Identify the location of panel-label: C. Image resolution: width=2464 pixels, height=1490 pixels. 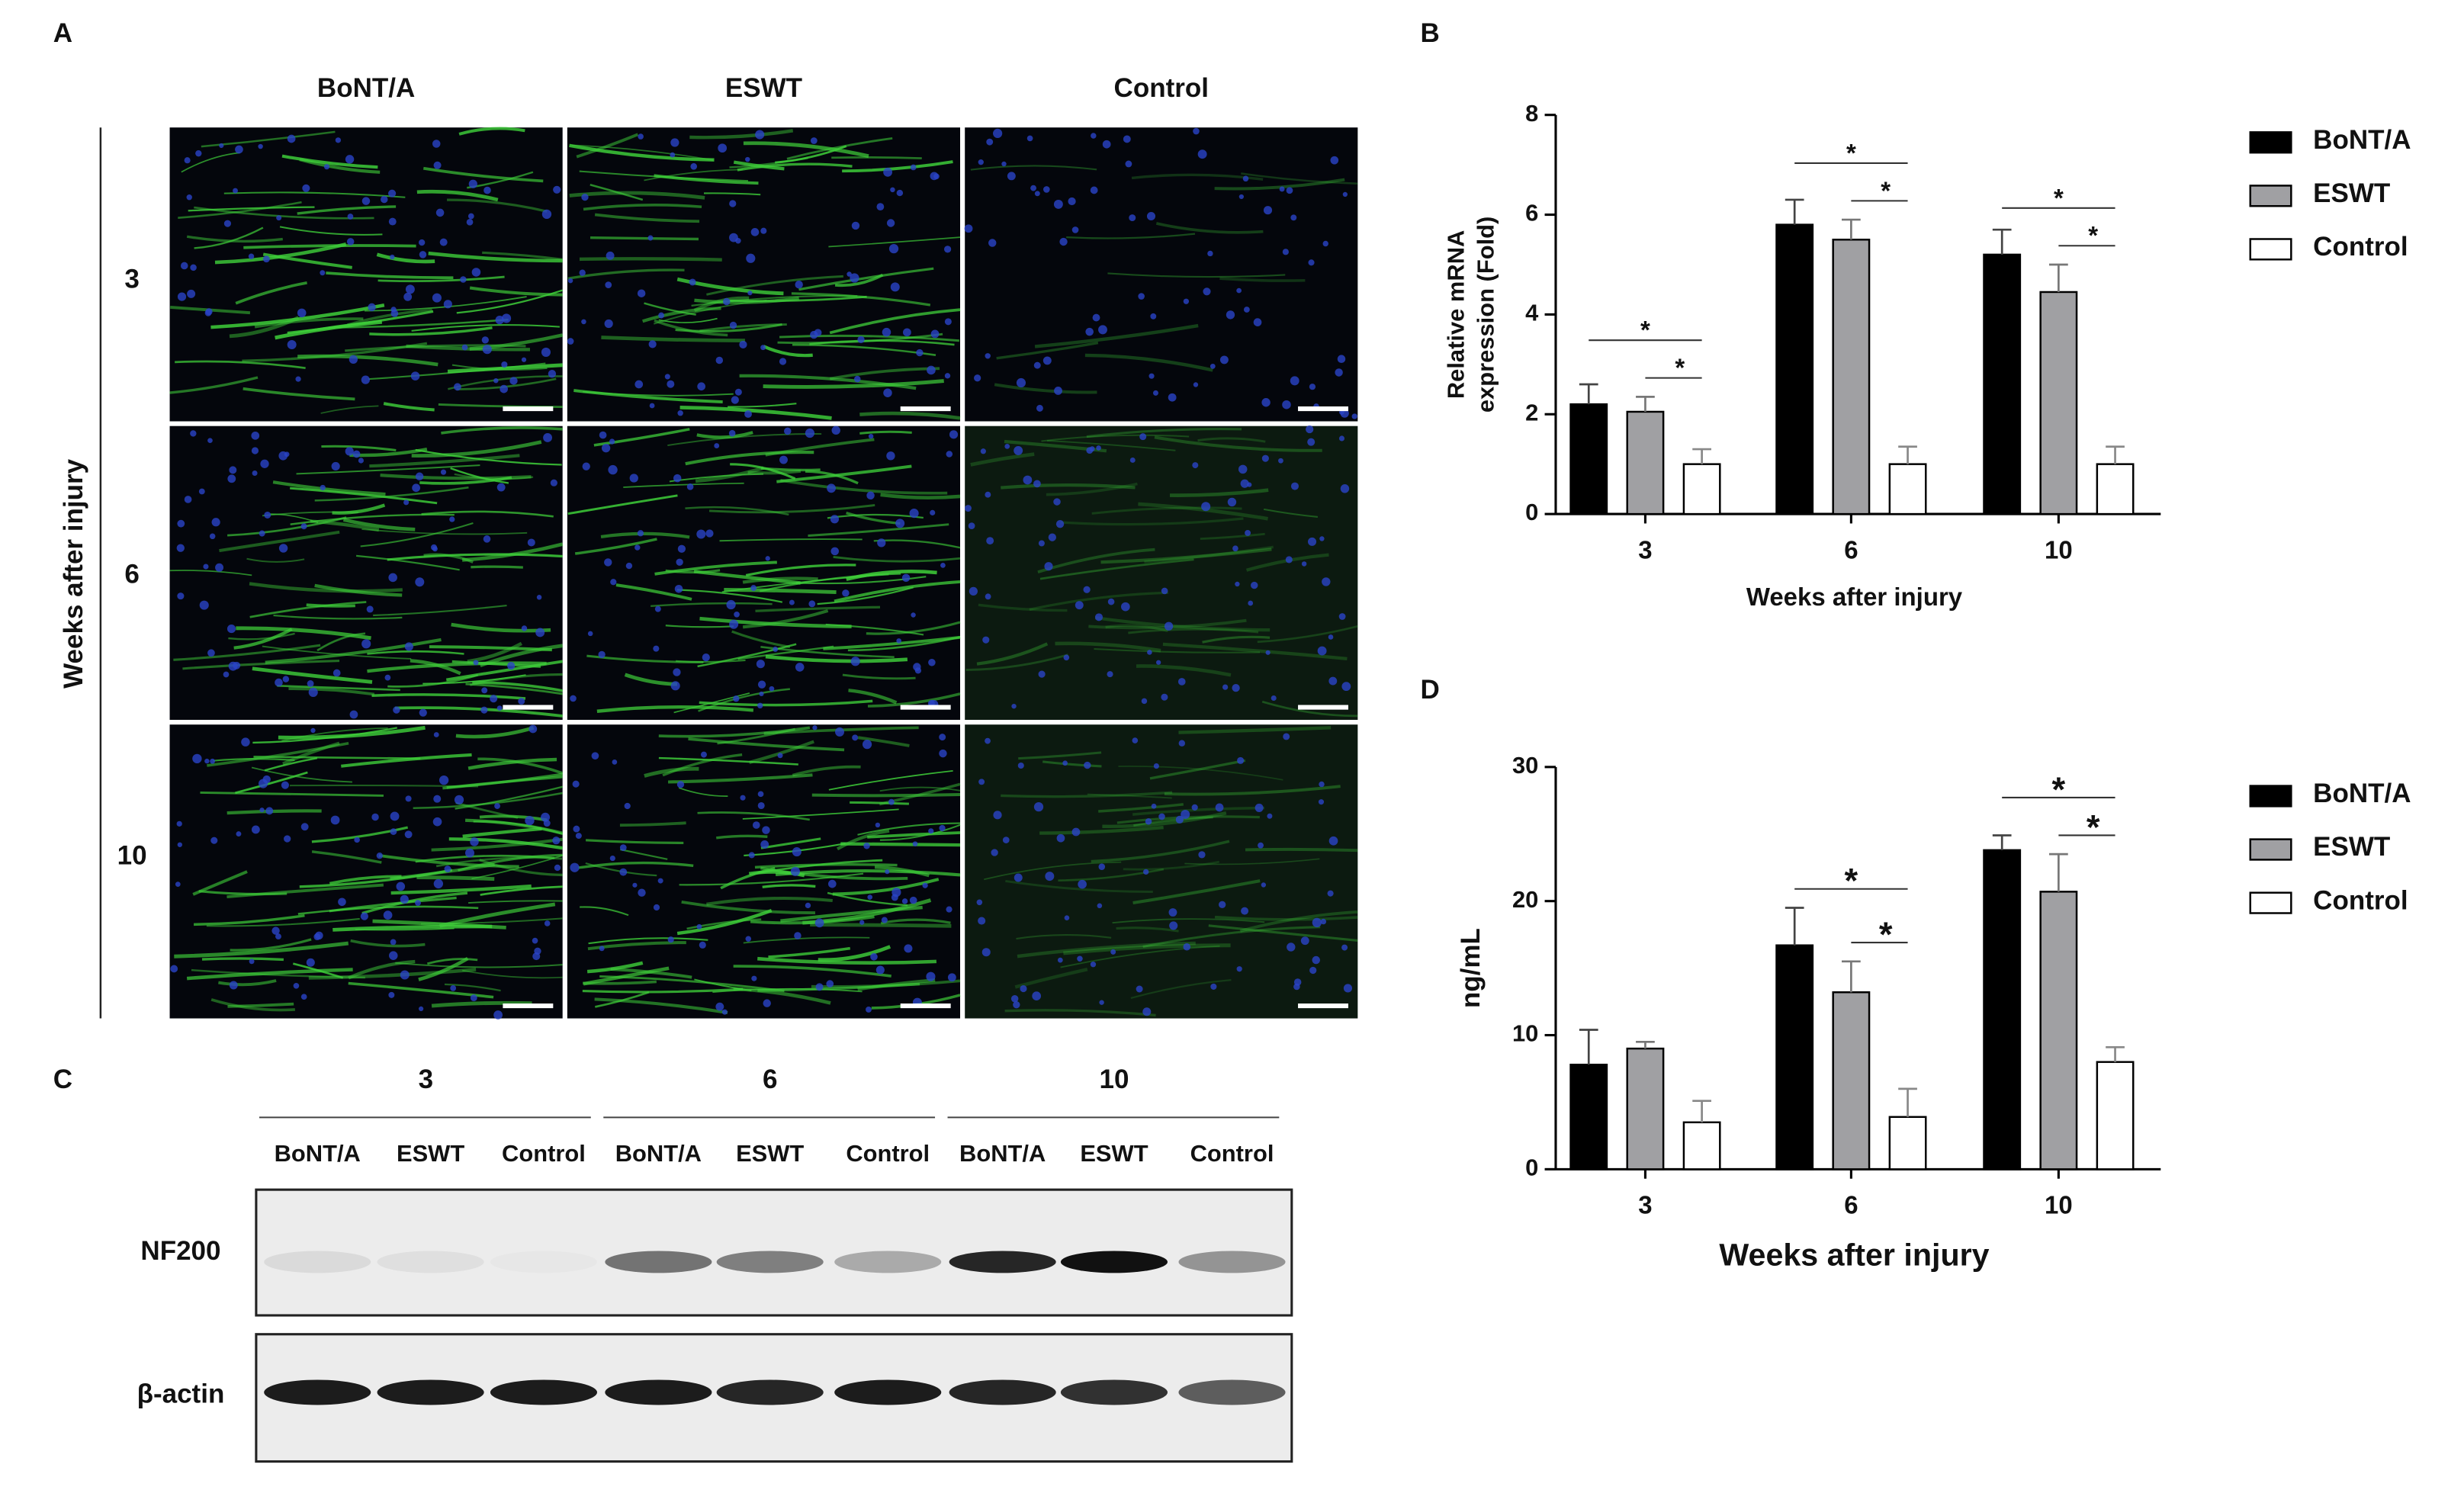
(63, 1079).